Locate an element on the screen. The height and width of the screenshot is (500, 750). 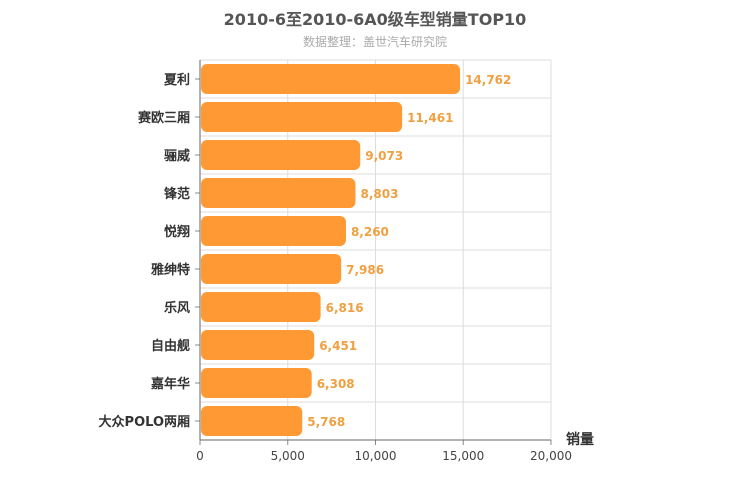
data-label: 6,816 is located at coordinates (345, 308).